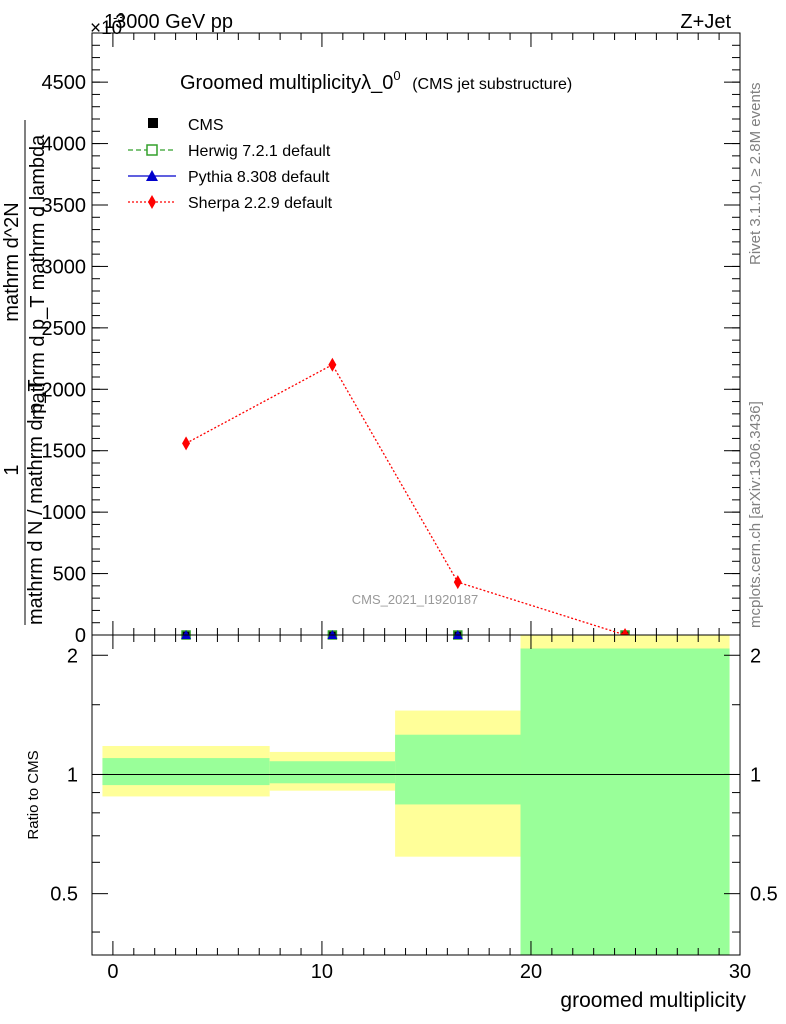  What do you see at coordinates (206, 125) in the screenshot?
I see `legend-cms-label: CMS` at bounding box center [206, 125].